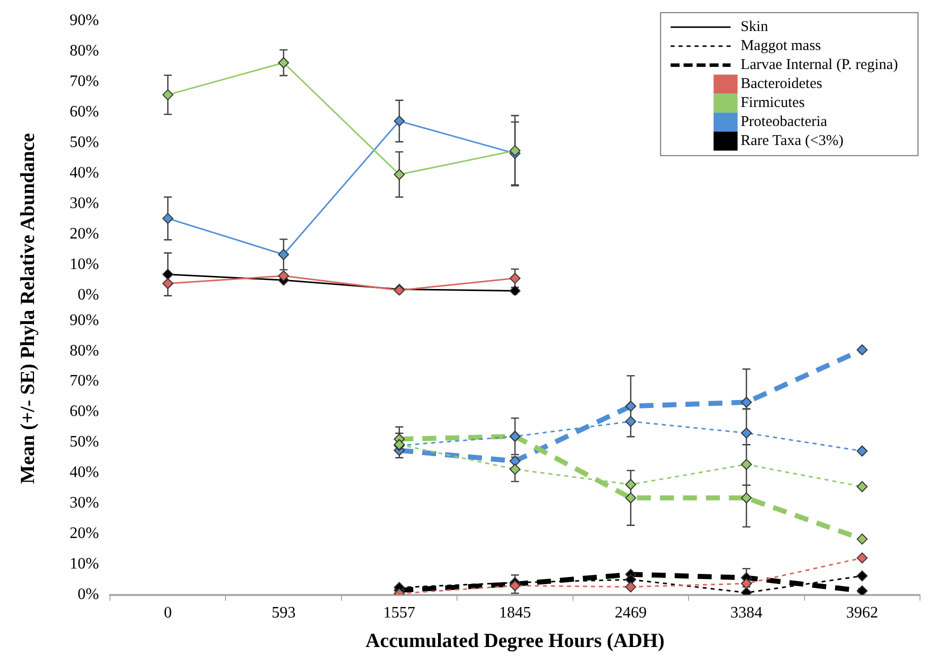 The width and height of the screenshot is (941, 667). Describe the element at coordinates (784, 122) in the screenshot. I see `legend-label: Proteobacteria` at that location.